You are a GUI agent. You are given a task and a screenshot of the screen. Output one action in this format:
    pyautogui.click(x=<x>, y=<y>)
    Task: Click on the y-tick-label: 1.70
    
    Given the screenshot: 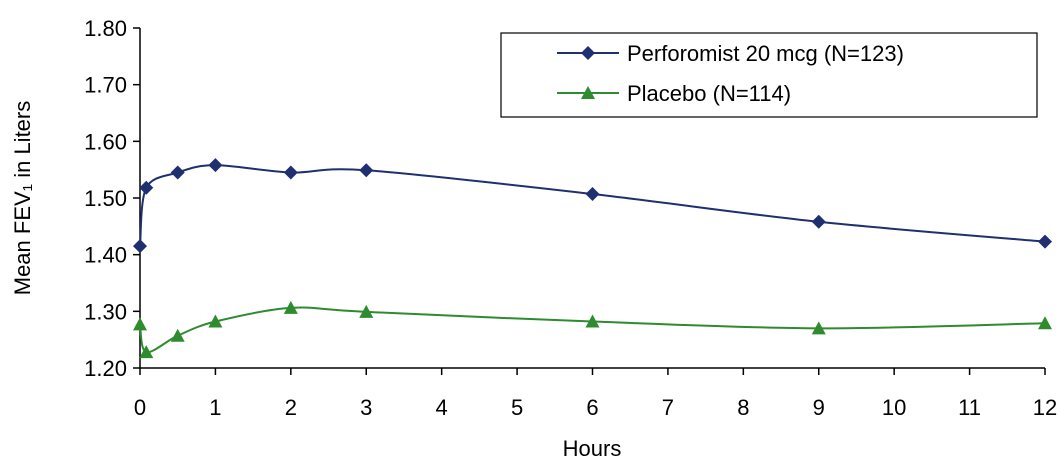 What is the action you would take?
    pyautogui.click(x=105, y=85)
    